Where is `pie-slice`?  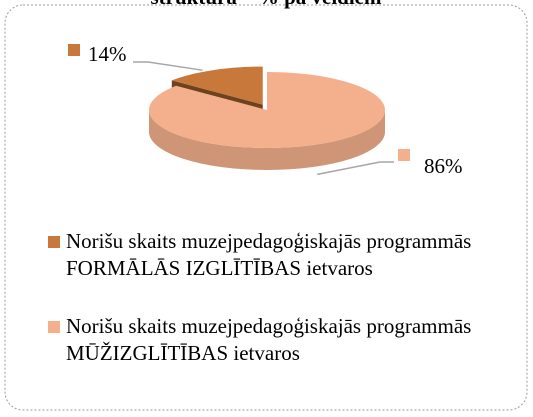 pie-slice is located at coordinates (266, 121).